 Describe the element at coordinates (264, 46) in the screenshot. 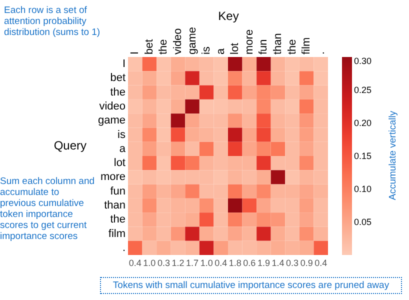

I see `x-tick-label: fun` at that location.